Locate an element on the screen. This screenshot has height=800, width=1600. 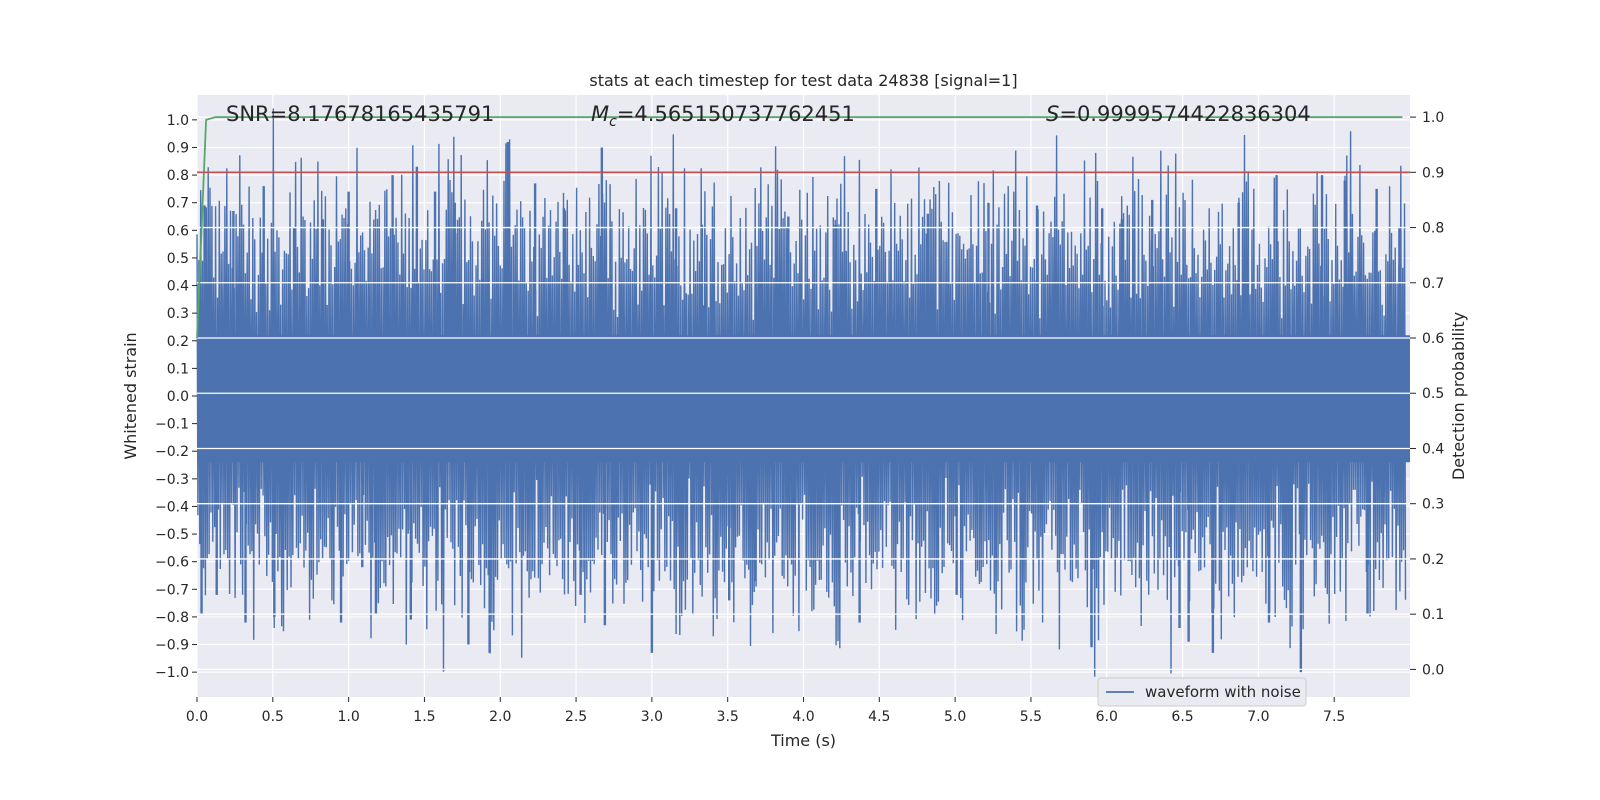
y2-axis-label: Detection probability is located at coordinates (1458, 396).